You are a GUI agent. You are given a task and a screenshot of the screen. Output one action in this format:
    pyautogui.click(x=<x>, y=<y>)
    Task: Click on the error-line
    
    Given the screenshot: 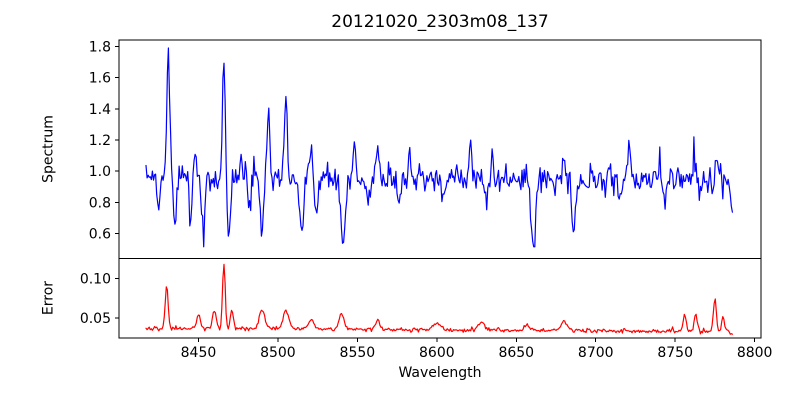 What is the action you would take?
    pyautogui.click(x=439, y=299)
    